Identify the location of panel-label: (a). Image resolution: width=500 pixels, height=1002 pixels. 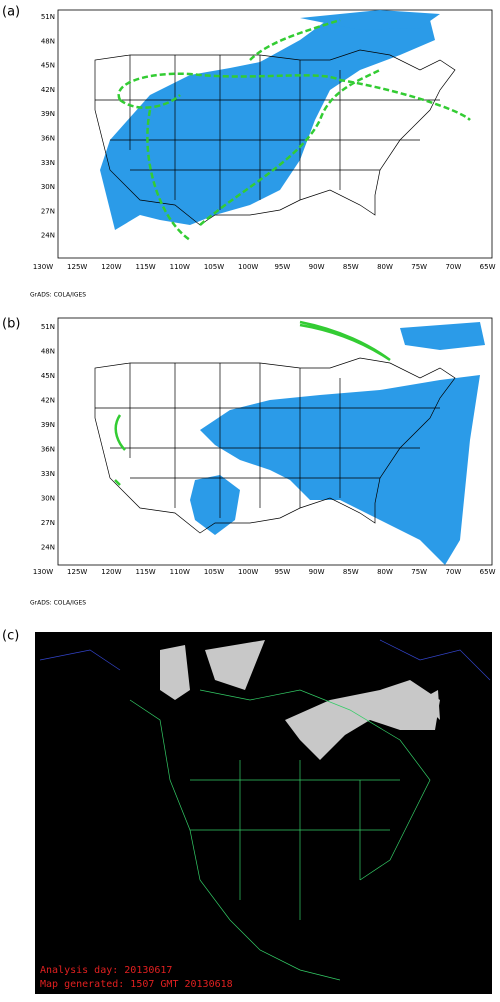
(11, 12).